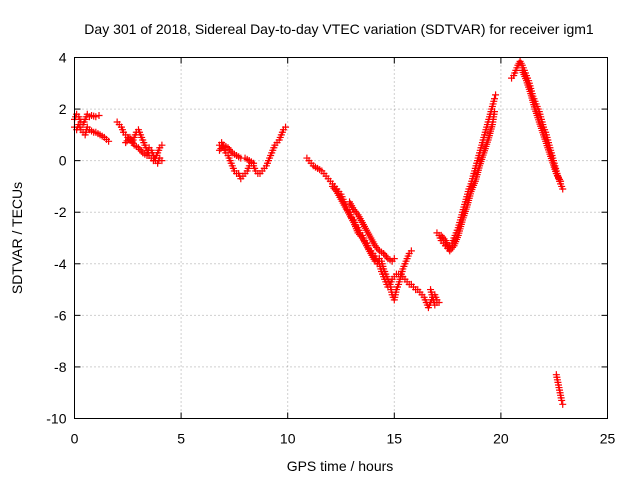 This screenshot has height=480, width=640. Describe the element at coordinates (56, 238) in the screenshot. I see `y-tick-labels: 4 2 0 -2 -4 -6 -8 -10` at that location.